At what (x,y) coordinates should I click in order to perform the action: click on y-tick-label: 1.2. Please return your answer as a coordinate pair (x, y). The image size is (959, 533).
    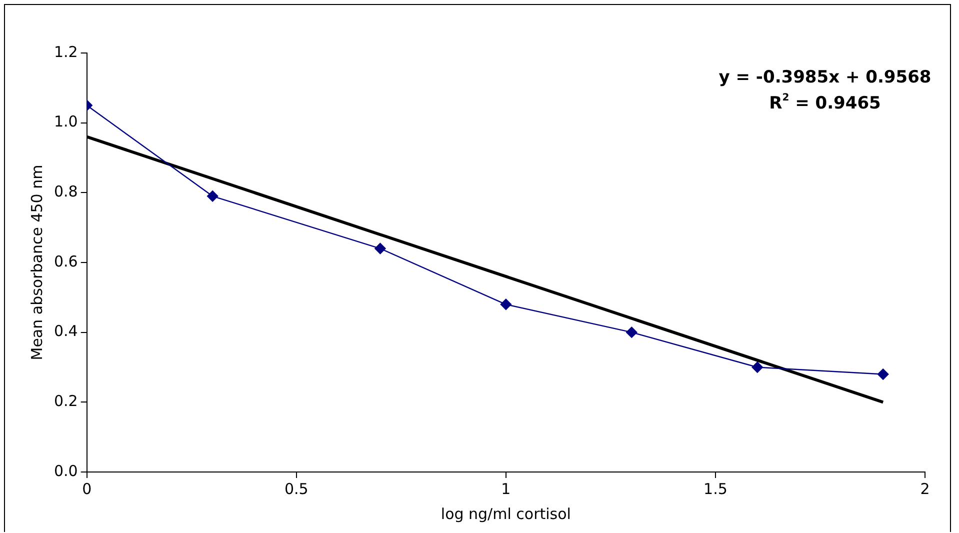
    Looking at the image, I should click on (66, 51).